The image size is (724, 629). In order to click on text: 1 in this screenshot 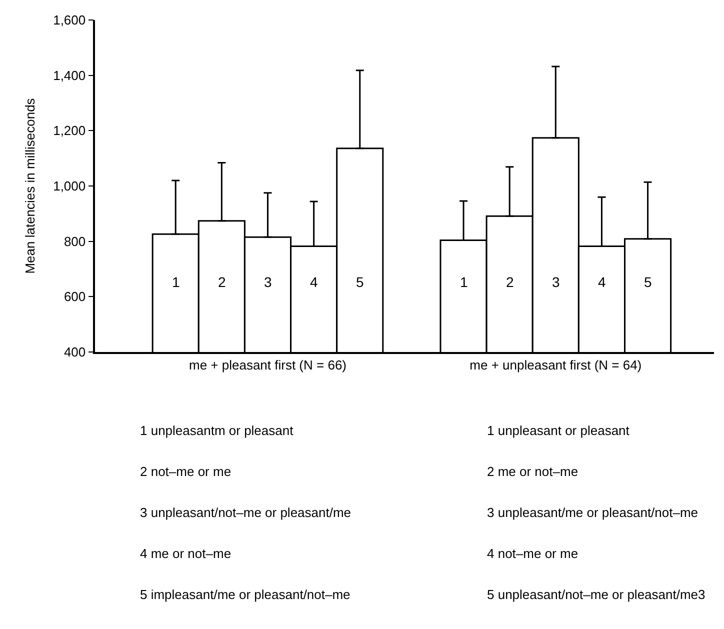, I will do `click(176, 282)`.